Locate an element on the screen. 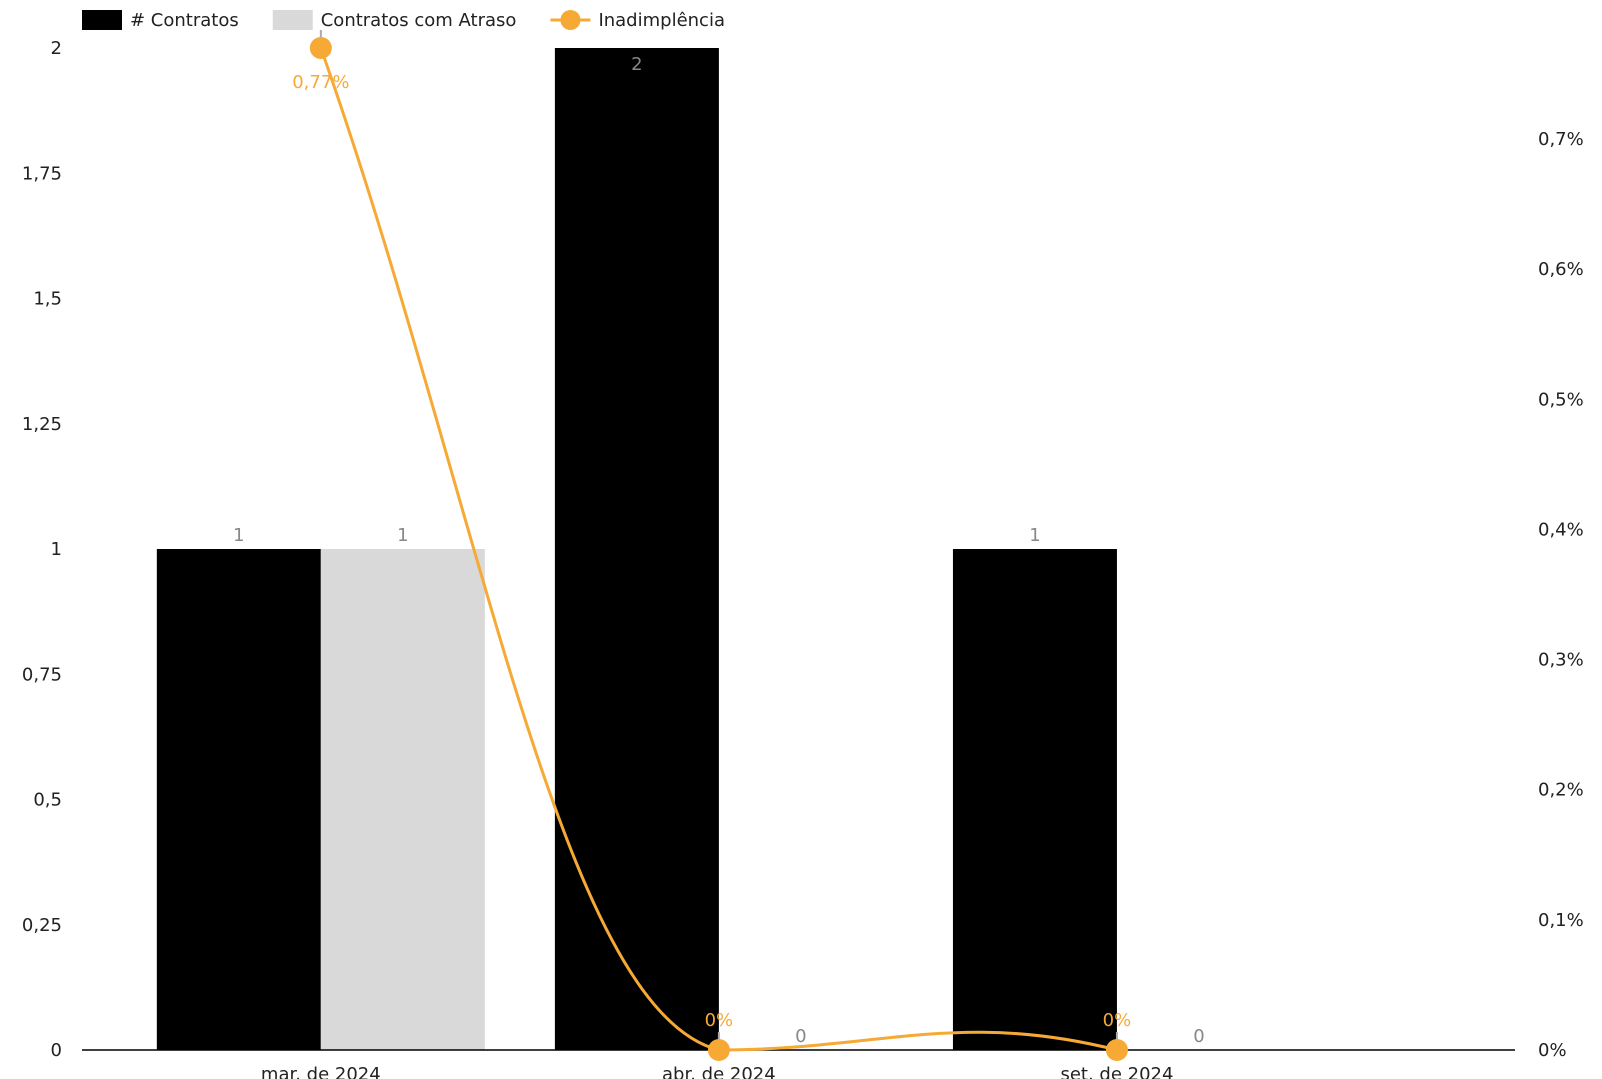 The height and width of the screenshot is (1079, 1602). y-left-tick-label: 1,25 is located at coordinates (42, 424).